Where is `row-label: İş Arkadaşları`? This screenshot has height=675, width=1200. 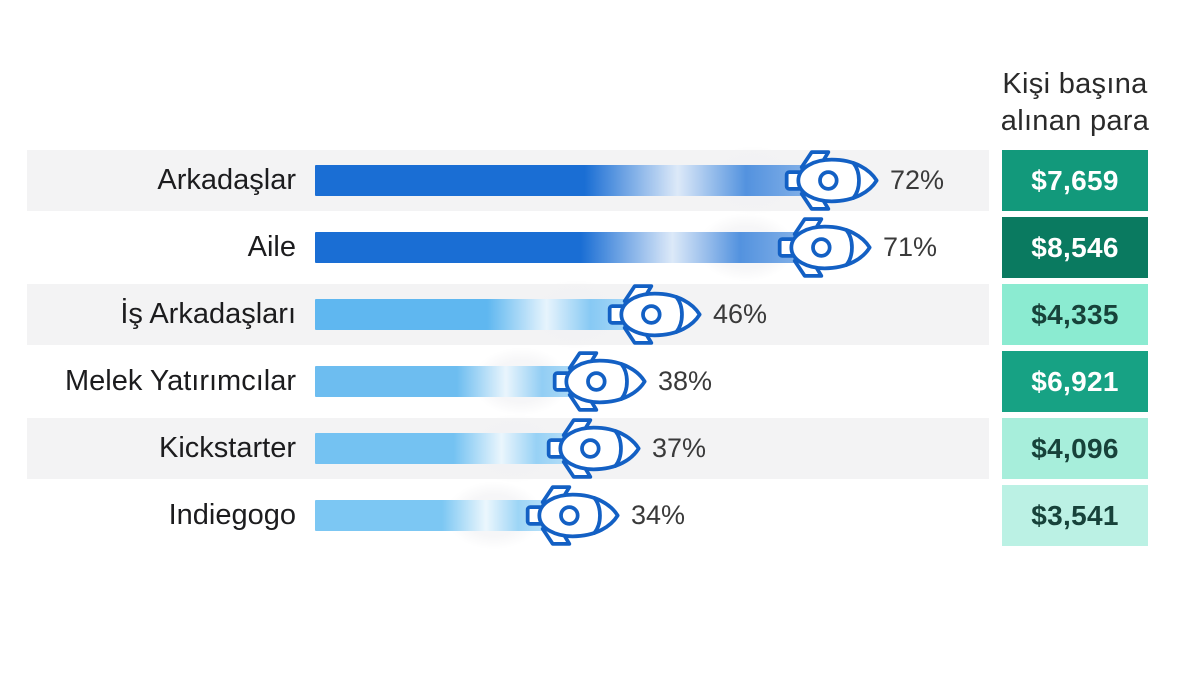 row-label: İş Arkadaşları is located at coordinates (208, 314).